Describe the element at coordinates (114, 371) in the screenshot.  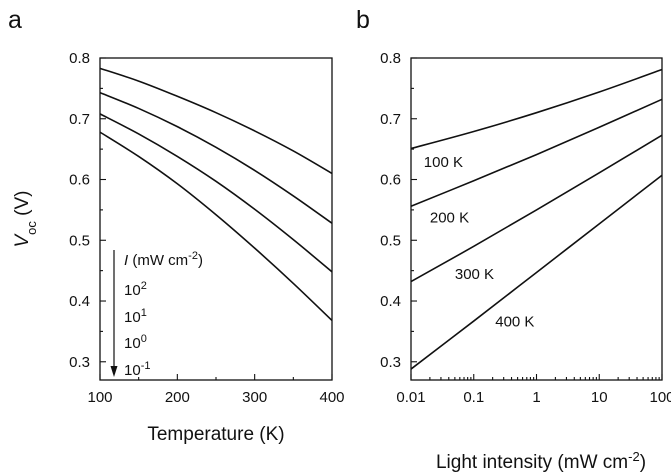
I see `legend-arrow-head` at that location.